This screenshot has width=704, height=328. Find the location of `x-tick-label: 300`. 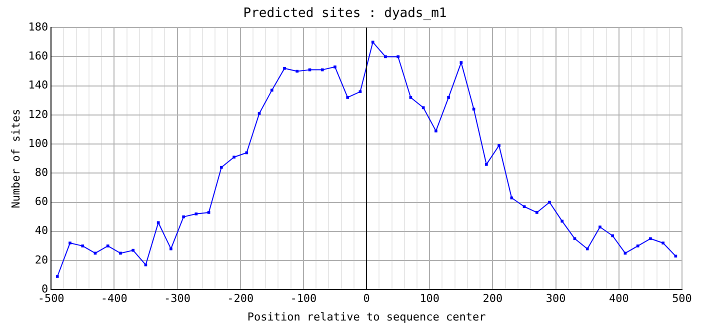

x-tick-label: 300 is located at coordinates (556, 299).